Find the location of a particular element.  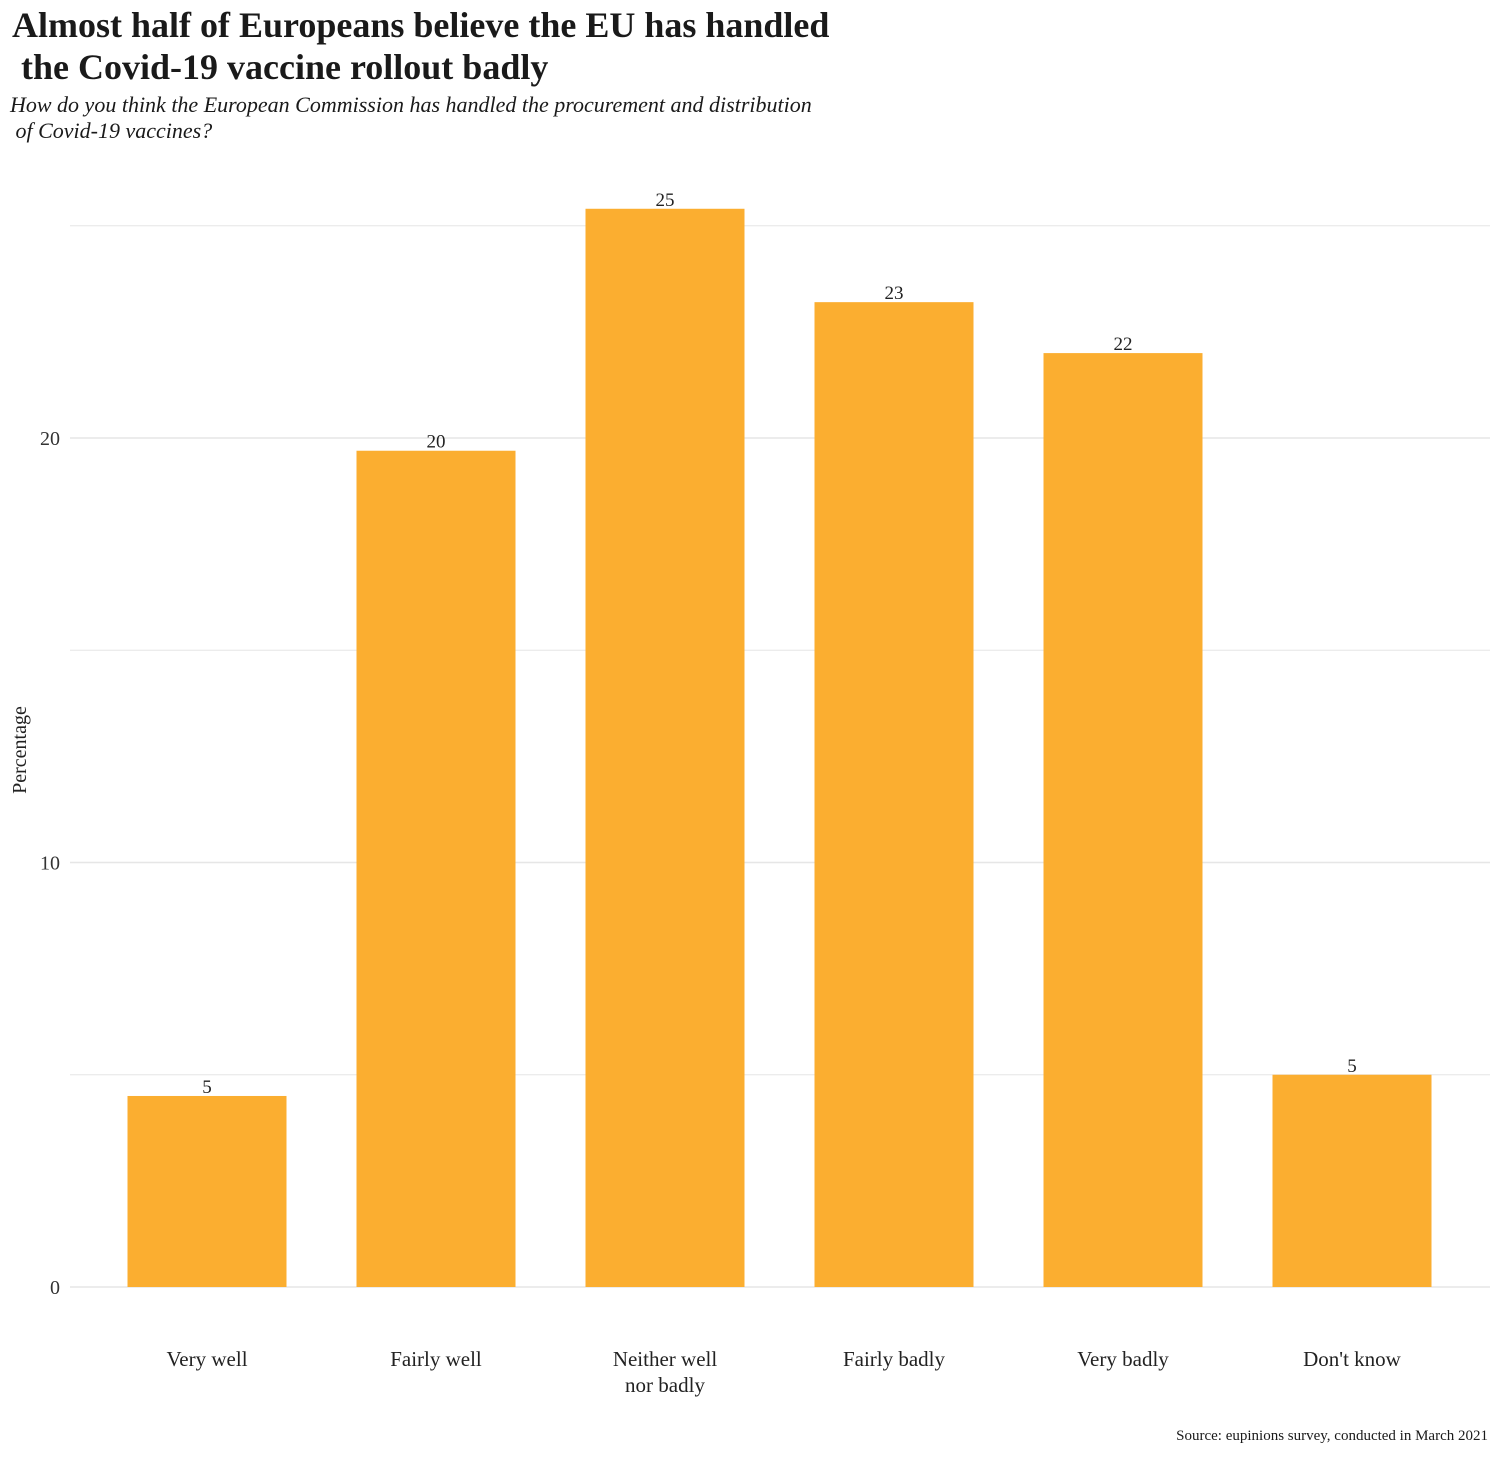

data-label: 25 is located at coordinates (665, 200).